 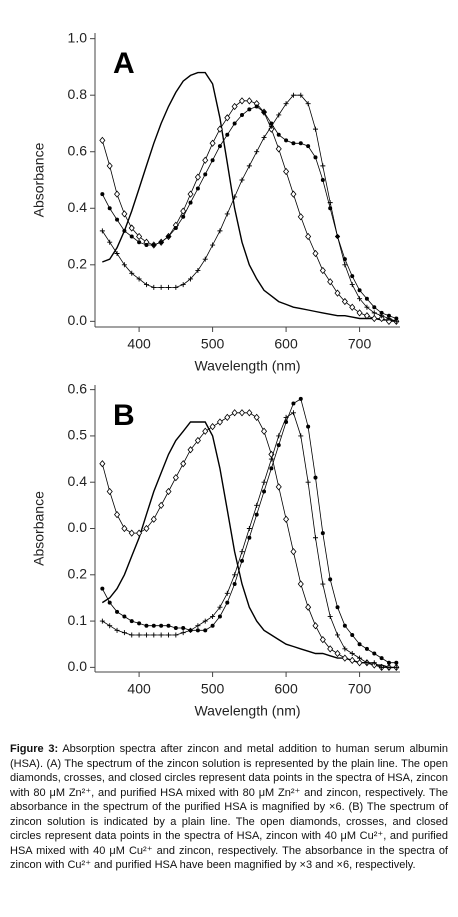 What do you see at coordinates (78, 320) in the screenshot?
I see `y-tick-label: 0.0` at bounding box center [78, 320].